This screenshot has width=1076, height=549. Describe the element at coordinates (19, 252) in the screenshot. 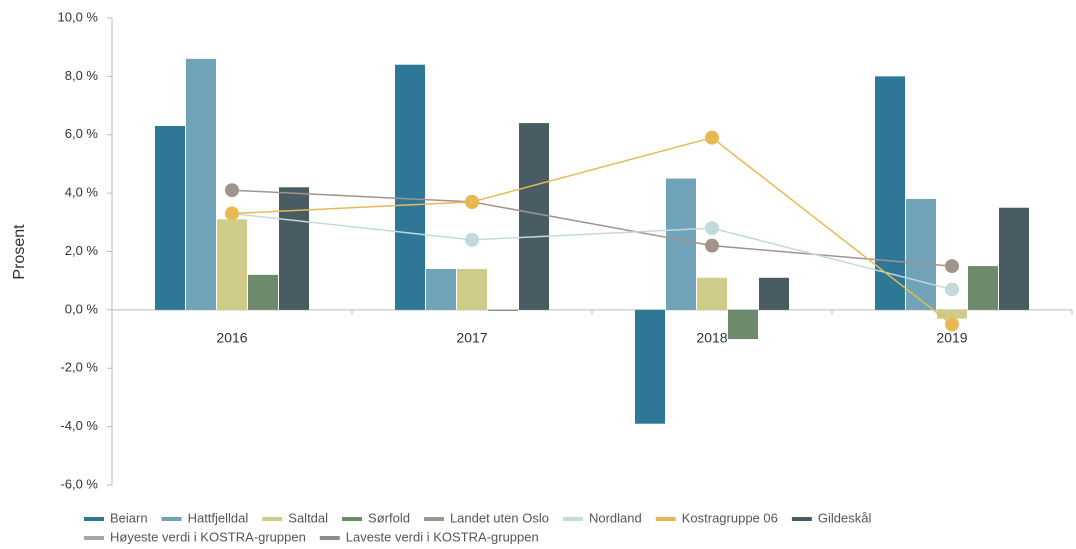

I see `y-axis-label: Prosent` at that location.